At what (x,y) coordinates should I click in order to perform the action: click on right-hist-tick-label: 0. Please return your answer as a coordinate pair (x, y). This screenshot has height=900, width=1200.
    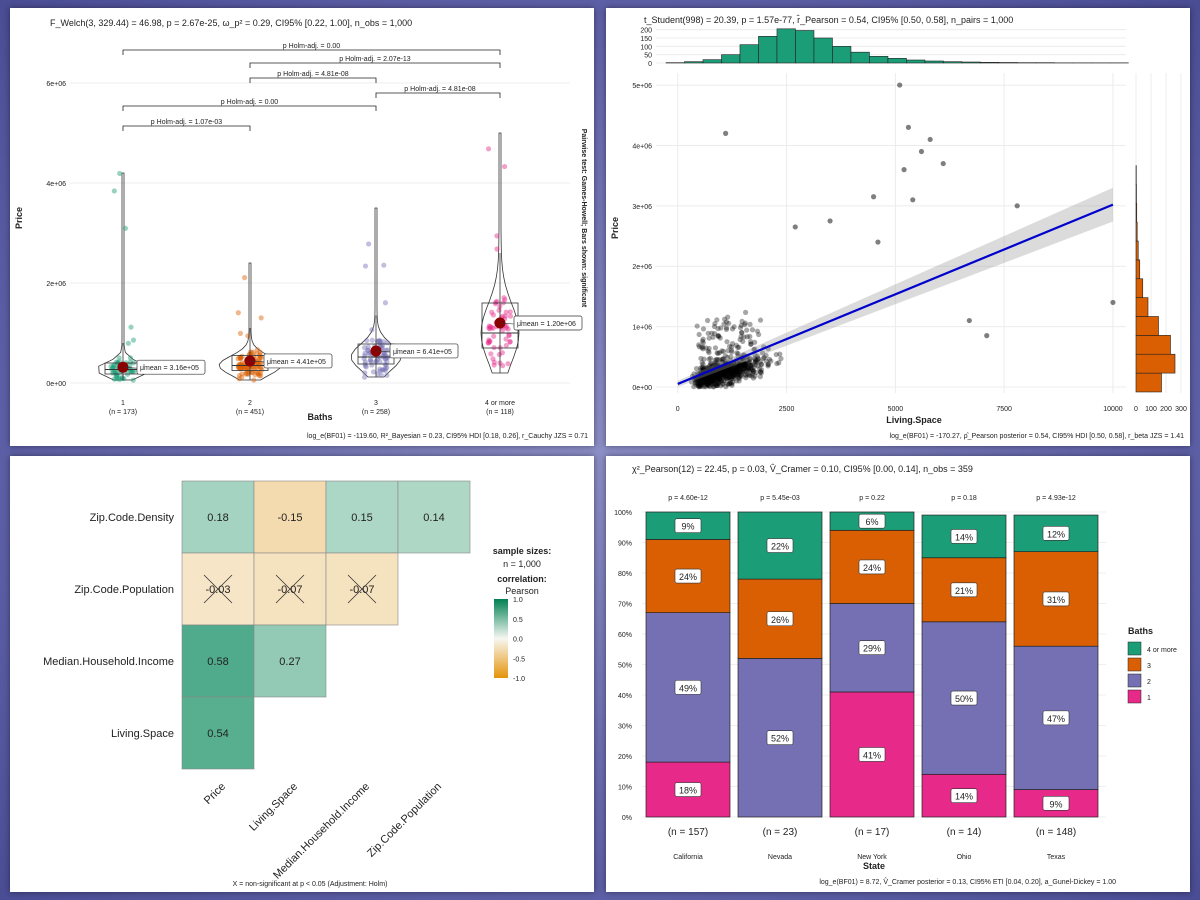
    Looking at the image, I should click on (1136, 409).